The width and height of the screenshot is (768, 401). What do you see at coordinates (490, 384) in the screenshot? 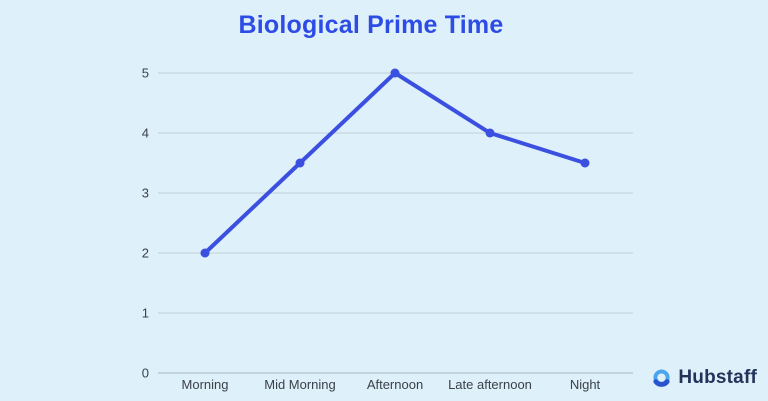
I see `x-tick-label: Late afternoon` at bounding box center [490, 384].